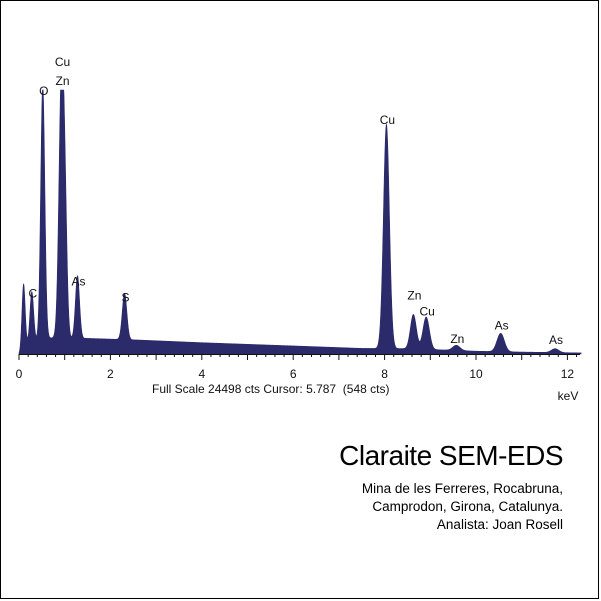 The height and width of the screenshot is (601, 601). Describe the element at coordinates (568, 374) in the screenshot. I see `x-tick-label: 12` at that location.